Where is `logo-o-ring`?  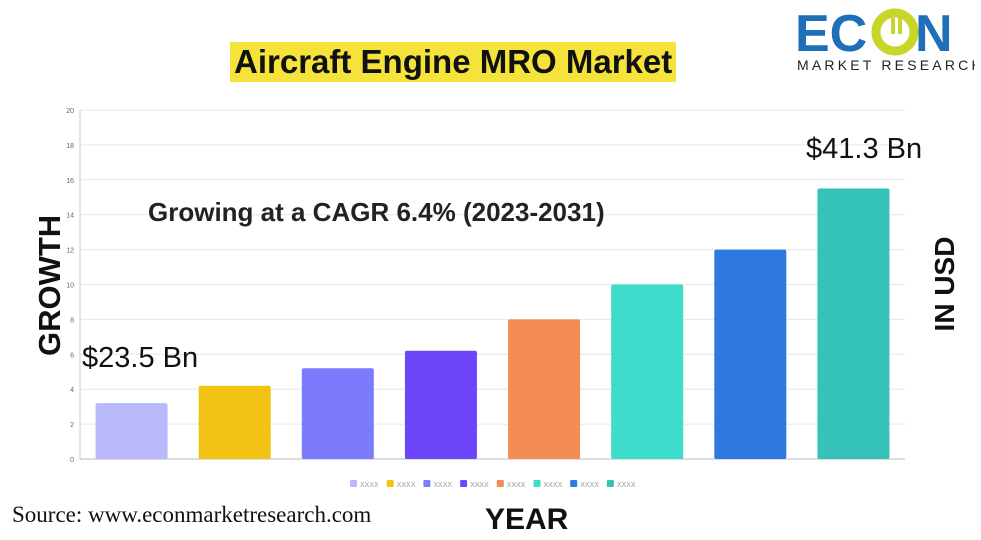
logo-o-ring is located at coordinates (895, 32).